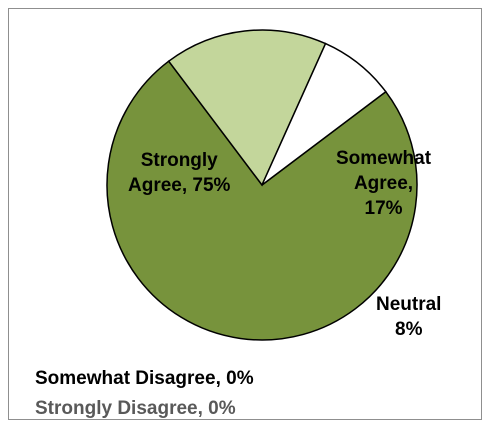 This screenshot has width=492, height=429. Describe the element at coordinates (384, 158) in the screenshot. I see `label-somewhat-agree-line1: Somewhat` at that location.